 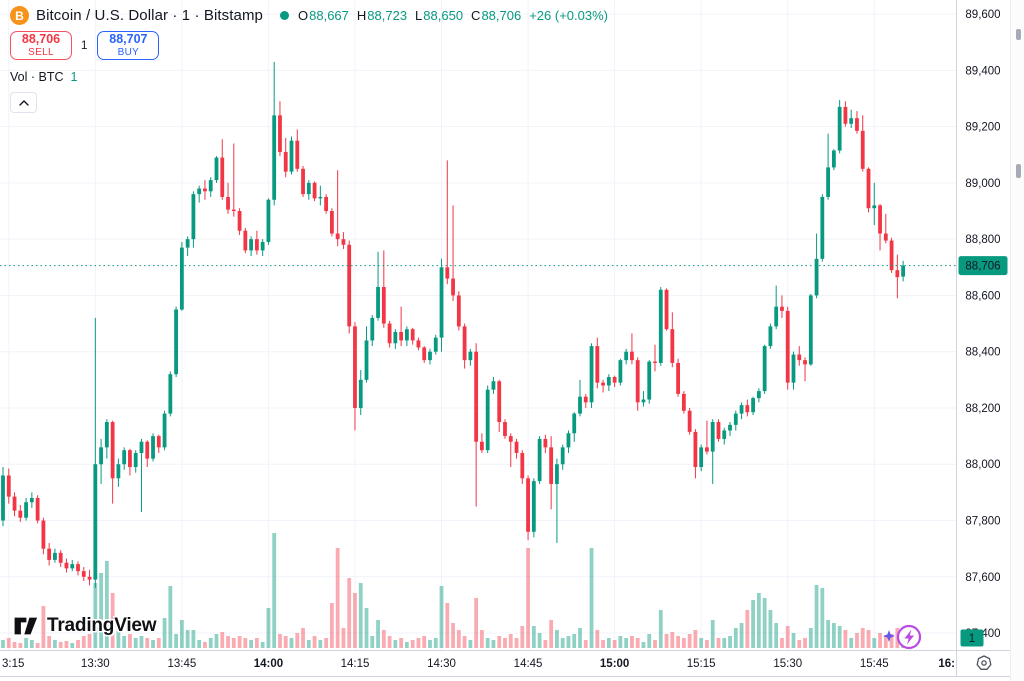 I want to click on svg-text: 15:00, so click(x=614, y=664).